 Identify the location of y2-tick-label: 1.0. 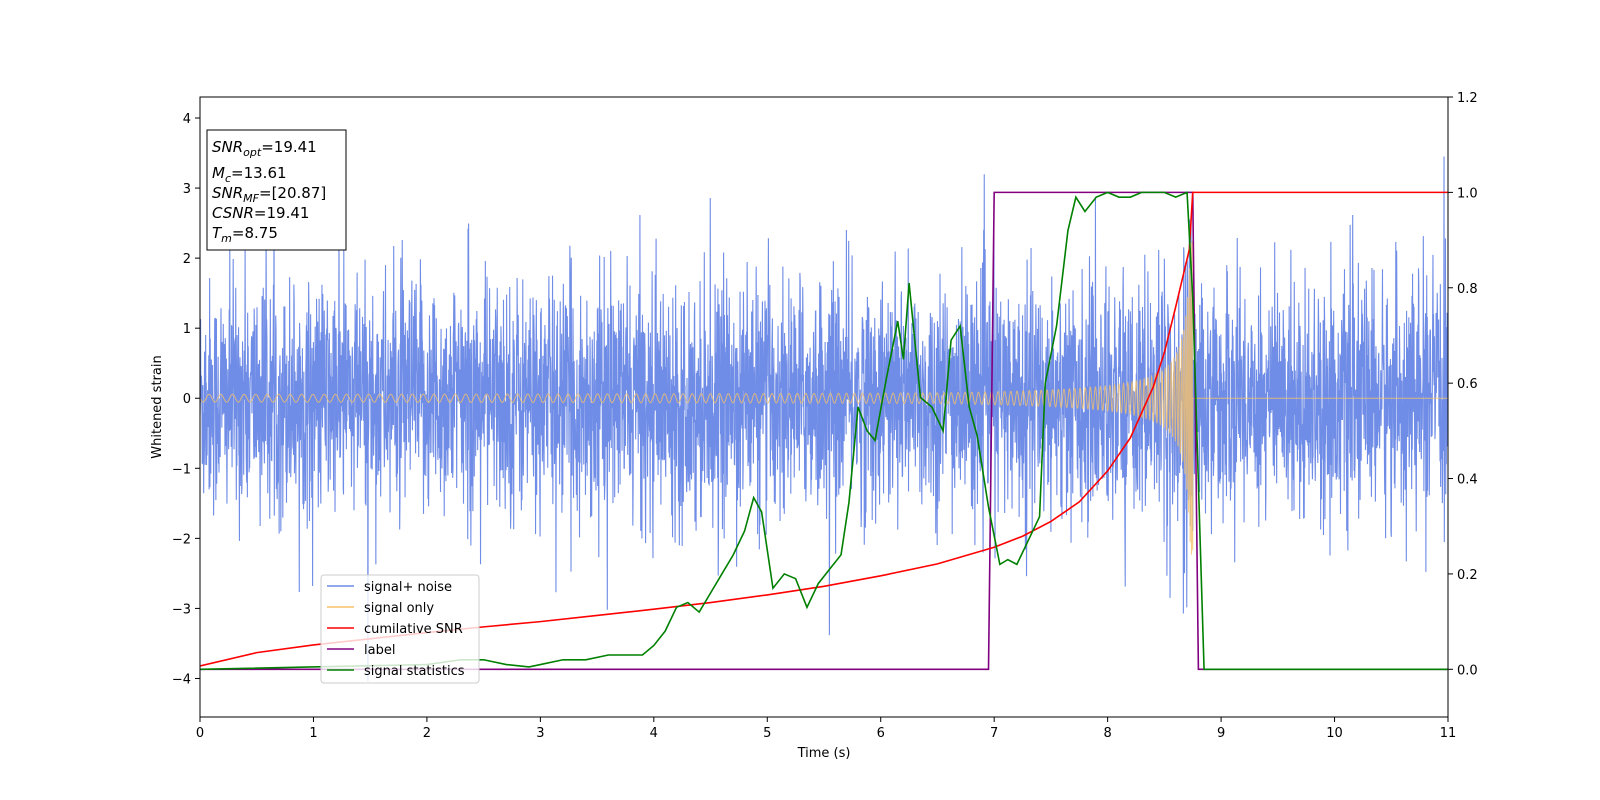
(1467, 193).